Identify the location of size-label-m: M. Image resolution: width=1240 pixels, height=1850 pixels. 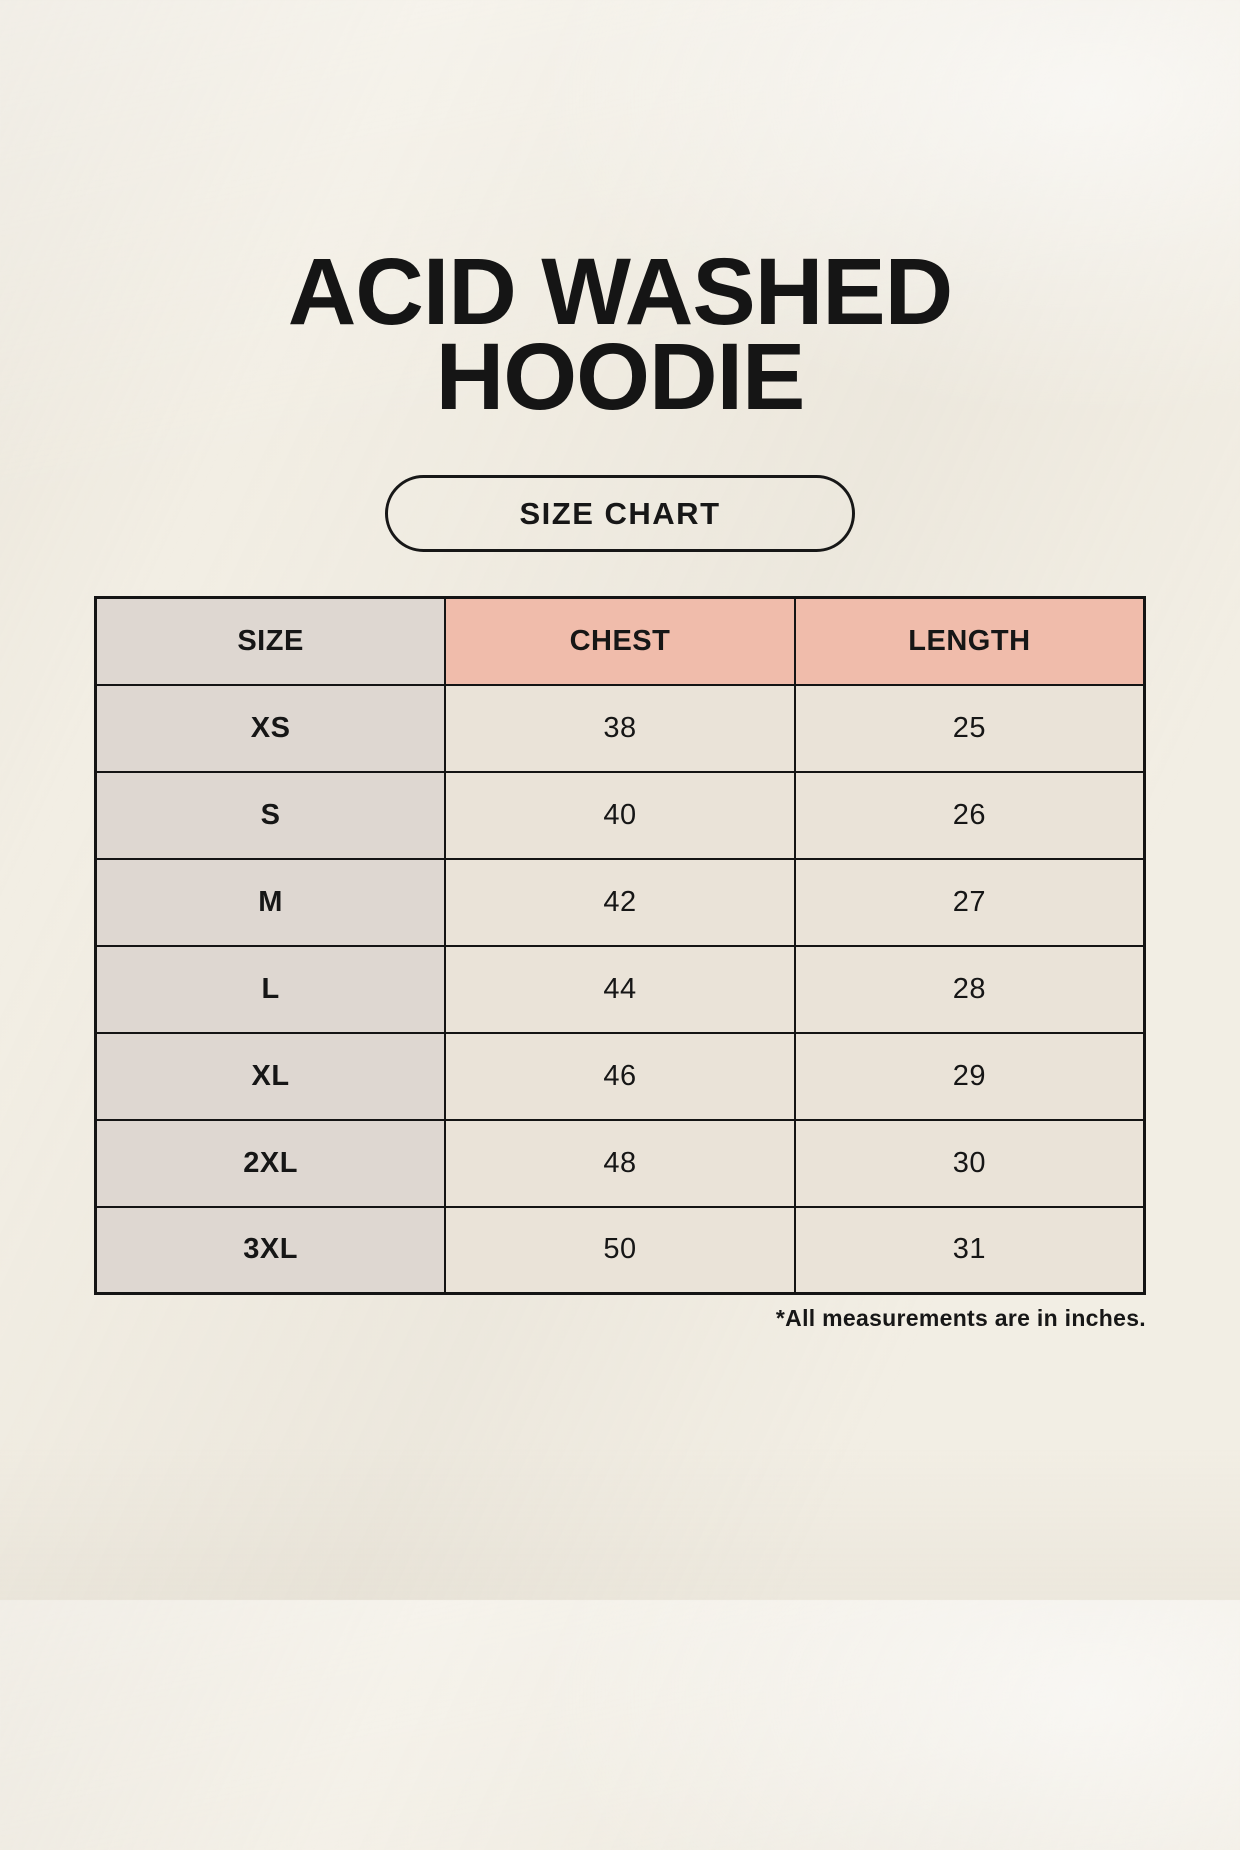
(270, 902).